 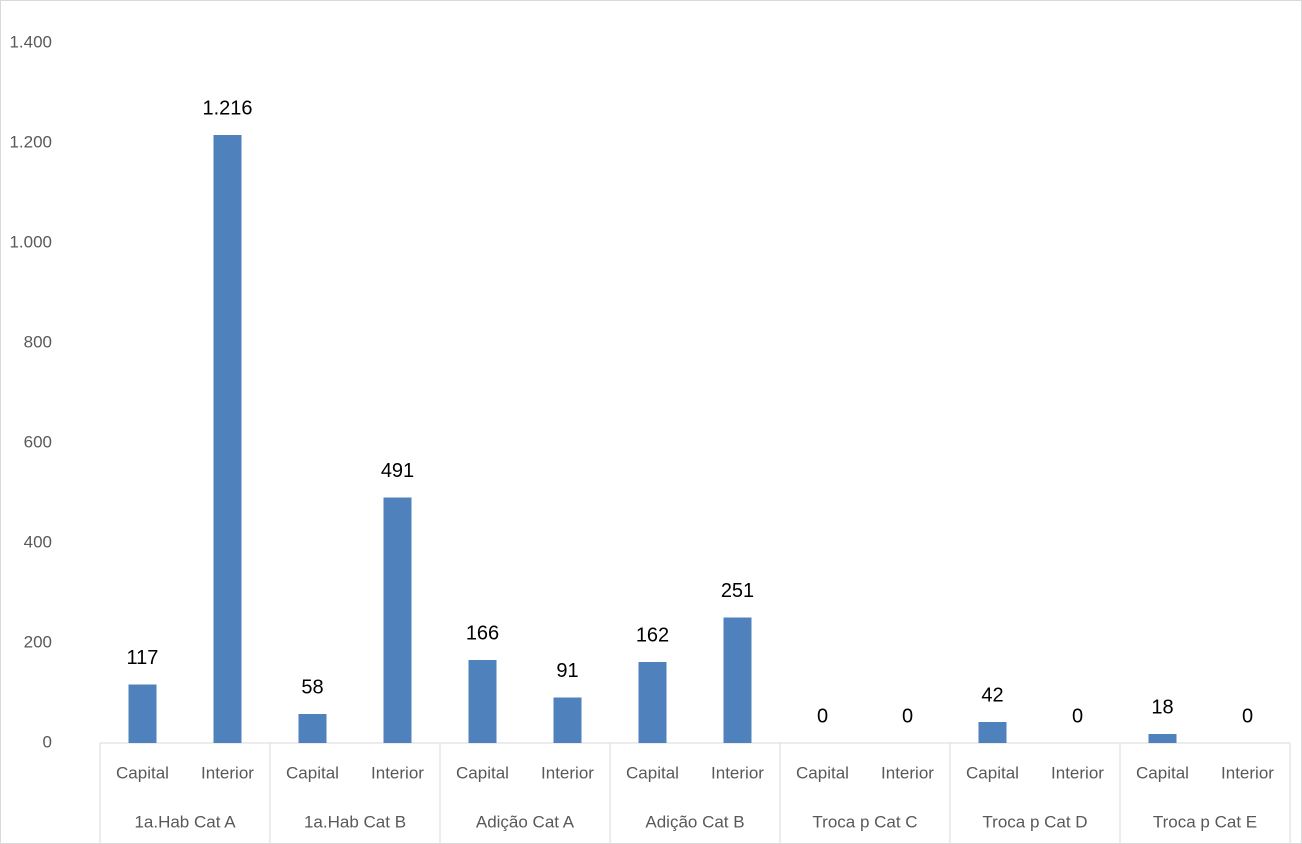 I want to click on group-label: Troca p Cat E, so click(x=1205, y=821).